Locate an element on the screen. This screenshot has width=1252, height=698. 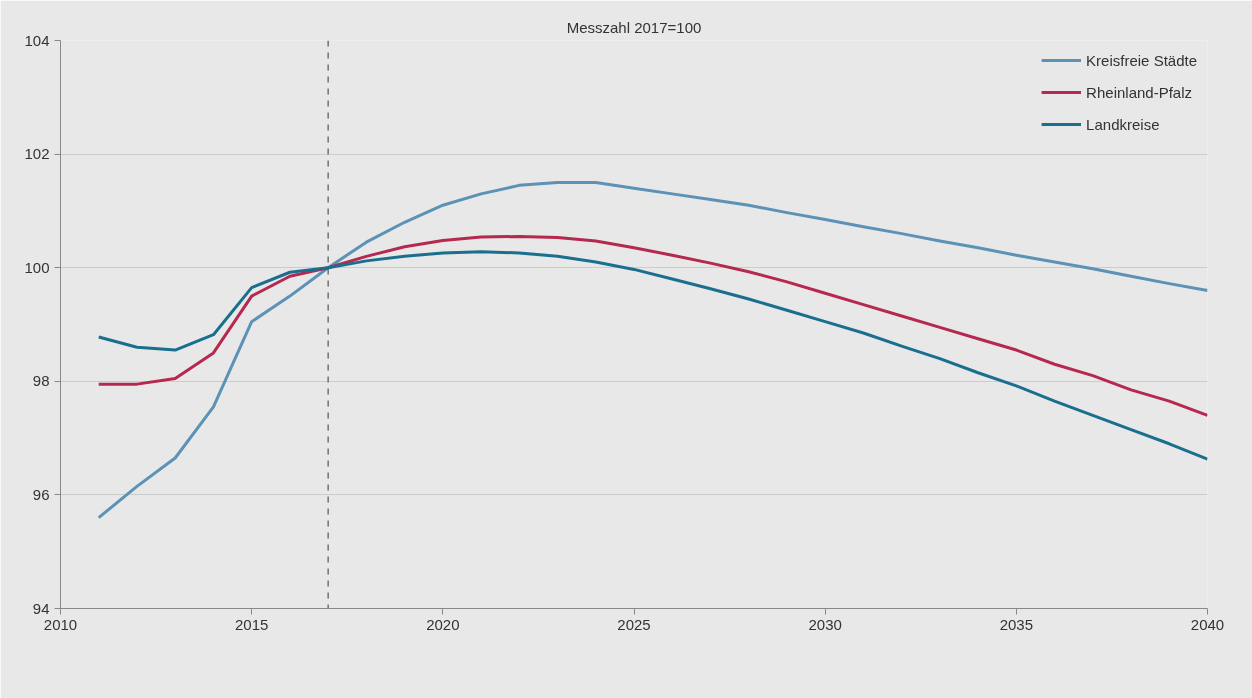
x-tick-label: 2035 is located at coordinates (1016, 624).